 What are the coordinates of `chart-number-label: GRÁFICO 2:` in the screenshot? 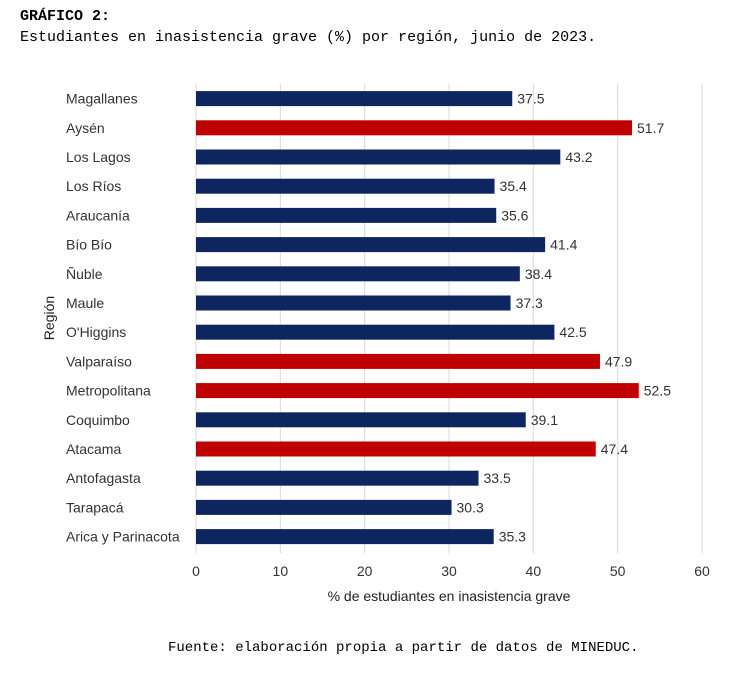 It's located at (65, 16).